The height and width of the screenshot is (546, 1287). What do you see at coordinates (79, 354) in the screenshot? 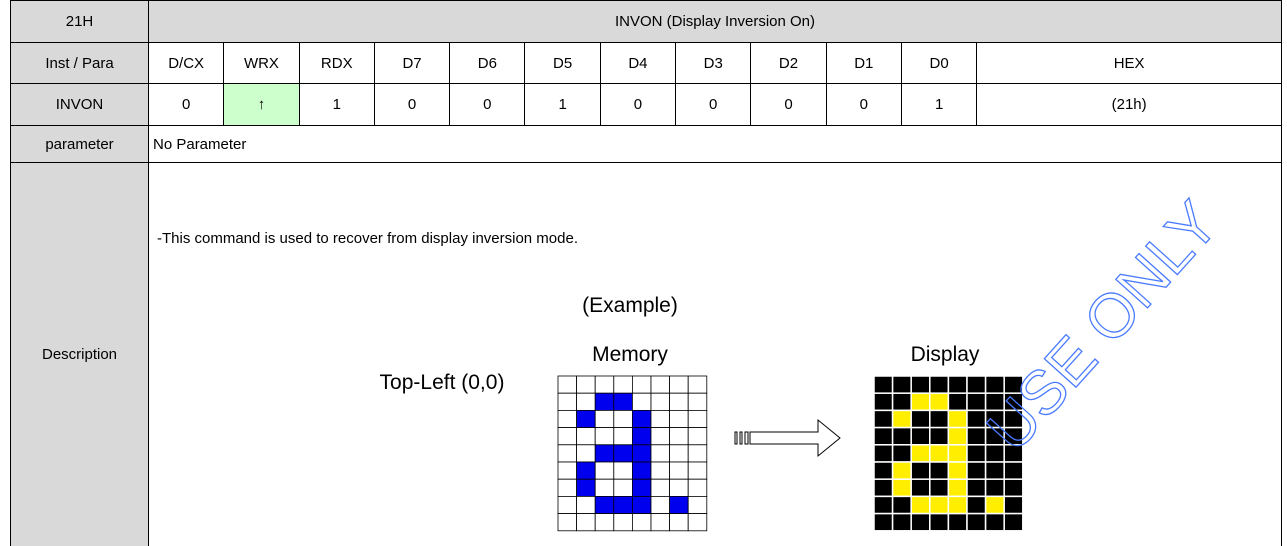
I see `row-label: Description` at bounding box center [79, 354].